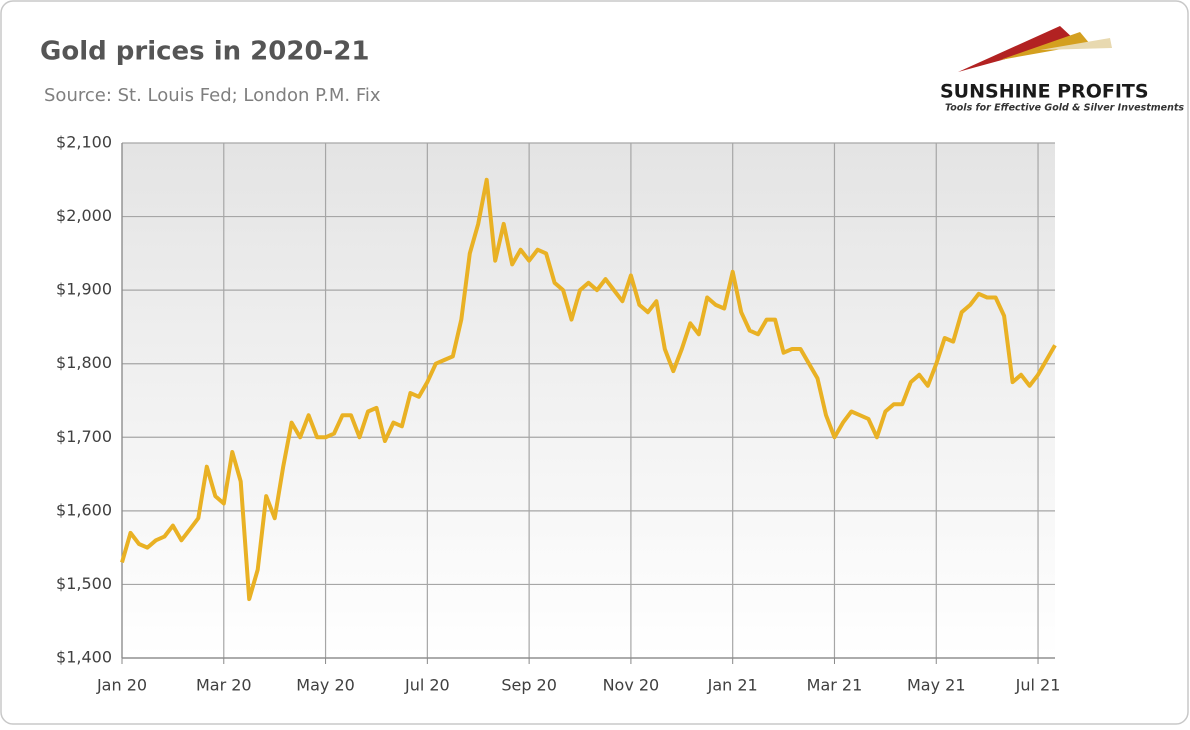 The height and width of the screenshot is (730, 1190). Describe the element at coordinates (427, 685) in the screenshot. I see `x-tick-label: Jul 20` at that location.